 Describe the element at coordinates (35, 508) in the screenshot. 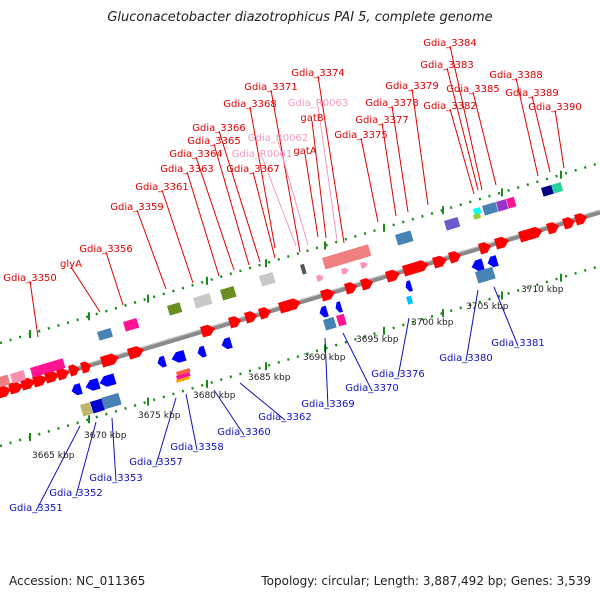

I see `reverse-gene-label-gdia-3351: Gdia_3351` at that location.